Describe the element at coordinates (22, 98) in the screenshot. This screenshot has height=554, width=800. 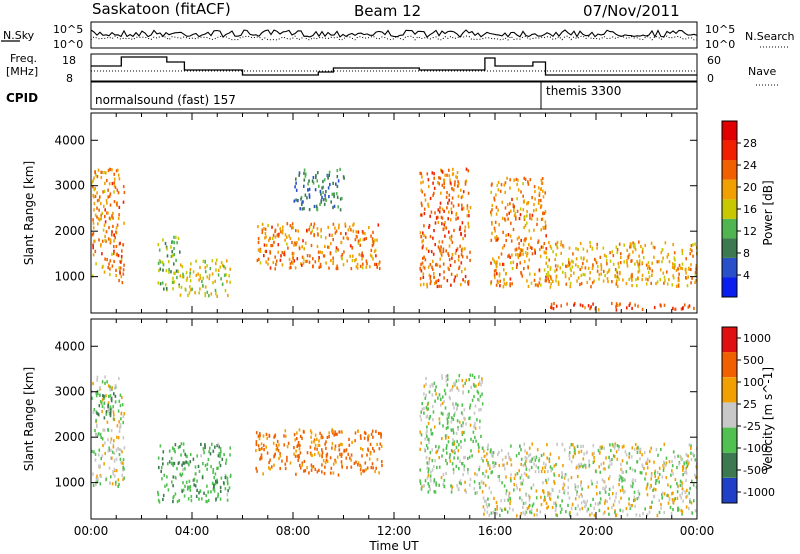
I see `cpid-label: CPID` at that location.